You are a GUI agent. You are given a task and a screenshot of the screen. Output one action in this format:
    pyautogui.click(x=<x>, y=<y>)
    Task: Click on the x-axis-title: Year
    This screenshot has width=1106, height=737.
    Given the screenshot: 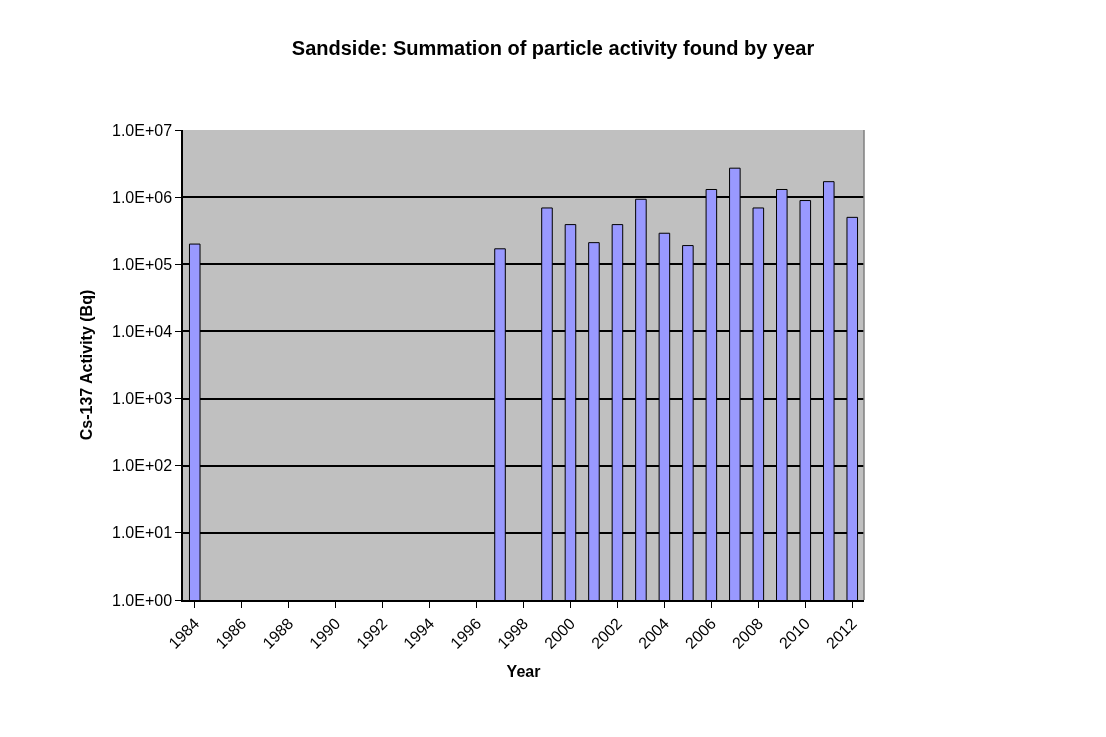 What is the action you would take?
    pyautogui.click(x=523, y=672)
    